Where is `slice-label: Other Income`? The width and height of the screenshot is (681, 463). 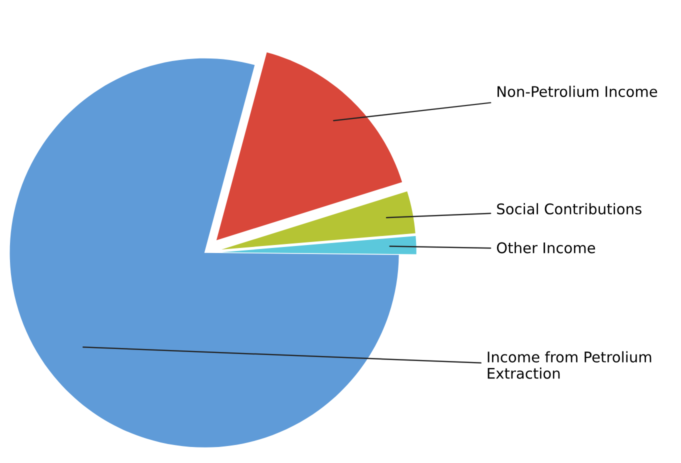 slice-label: Other Income is located at coordinates (546, 248).